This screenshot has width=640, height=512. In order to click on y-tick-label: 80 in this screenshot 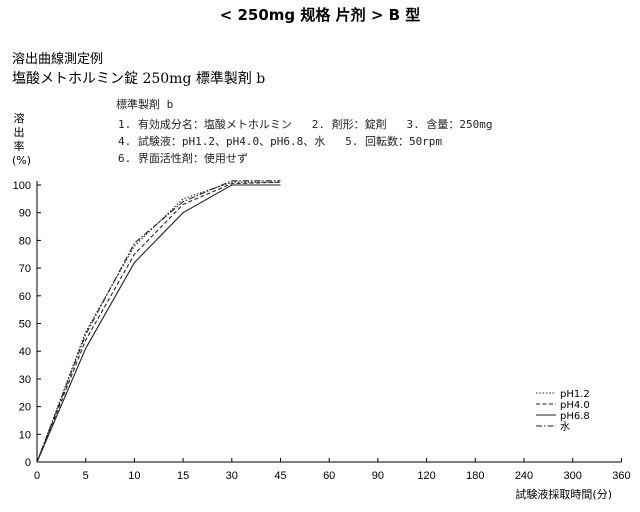, I will do `click(25, 241)`.